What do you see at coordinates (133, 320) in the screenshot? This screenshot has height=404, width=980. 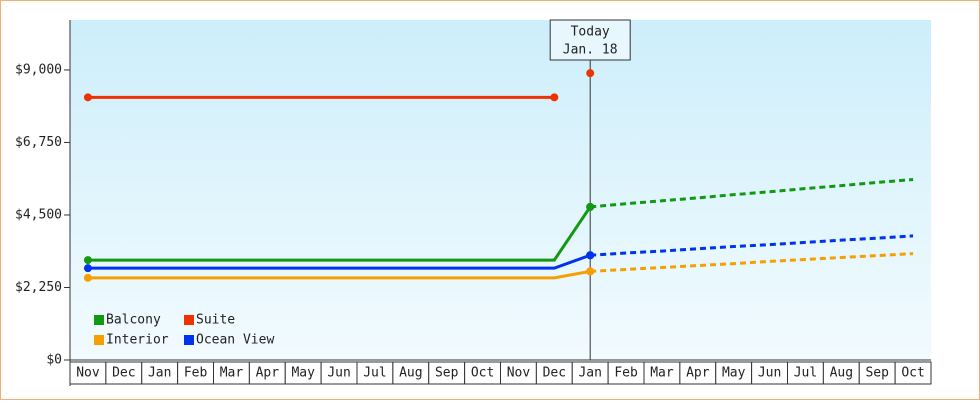 I see `legend-label: Balcony` at bounding box center [133, 320].